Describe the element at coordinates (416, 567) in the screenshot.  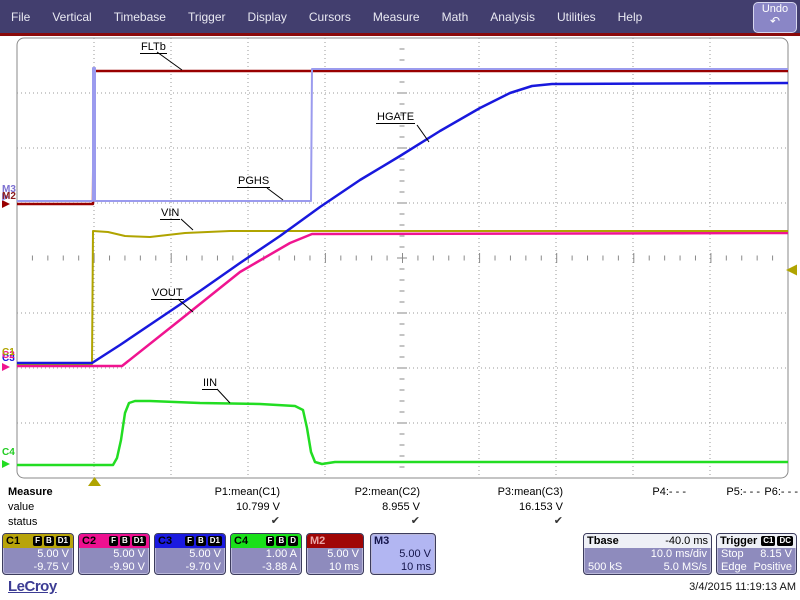
I see `memory-m3-timebase: 10 ms` at that location.